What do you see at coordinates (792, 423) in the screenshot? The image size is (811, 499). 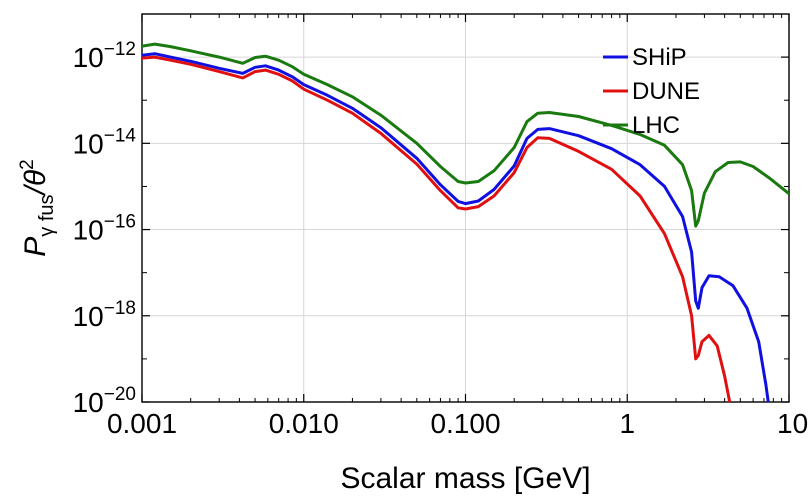 I see `x-tick-label: 10` at bounding box center [792, 423].